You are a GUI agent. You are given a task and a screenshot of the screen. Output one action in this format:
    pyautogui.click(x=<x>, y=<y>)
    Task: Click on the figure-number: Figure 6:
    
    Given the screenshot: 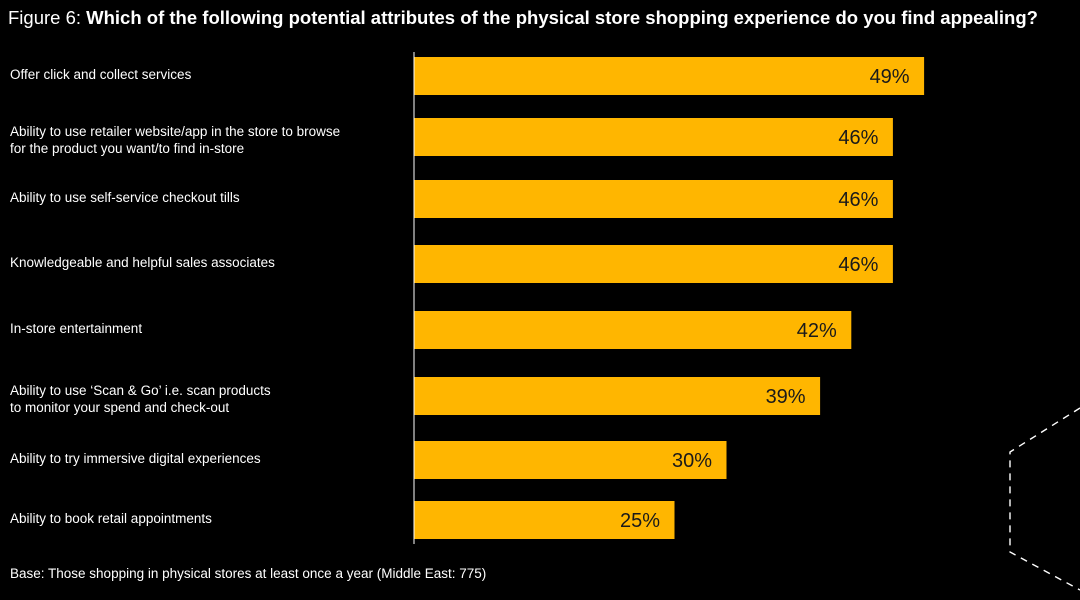 What is the action you would take?
    pyautogui.click(x=47, y=17)
    